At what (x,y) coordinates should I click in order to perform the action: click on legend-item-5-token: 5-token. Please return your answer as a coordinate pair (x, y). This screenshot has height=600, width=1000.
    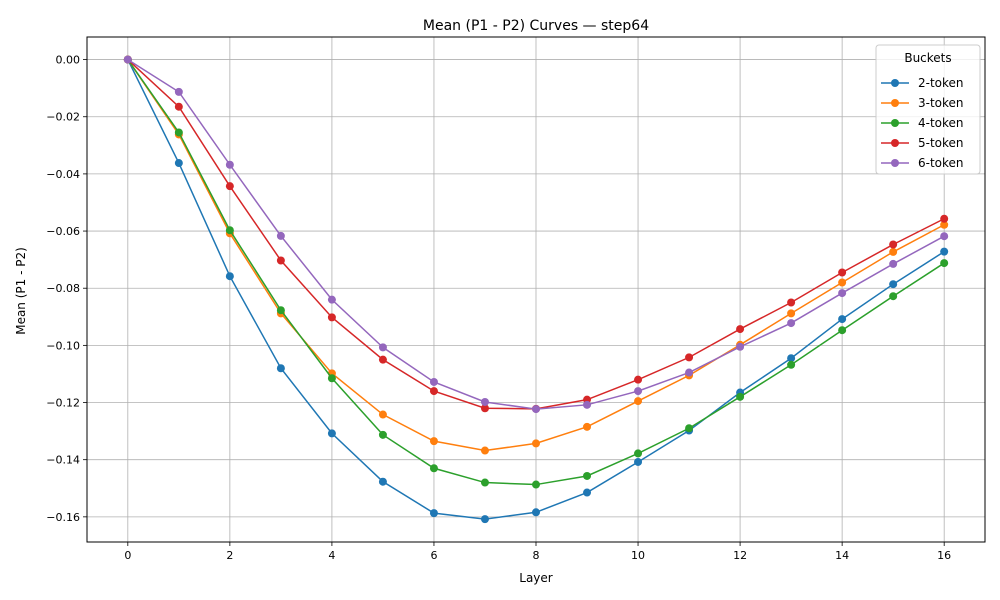
    Looking at the image, I should click on (922, 143).